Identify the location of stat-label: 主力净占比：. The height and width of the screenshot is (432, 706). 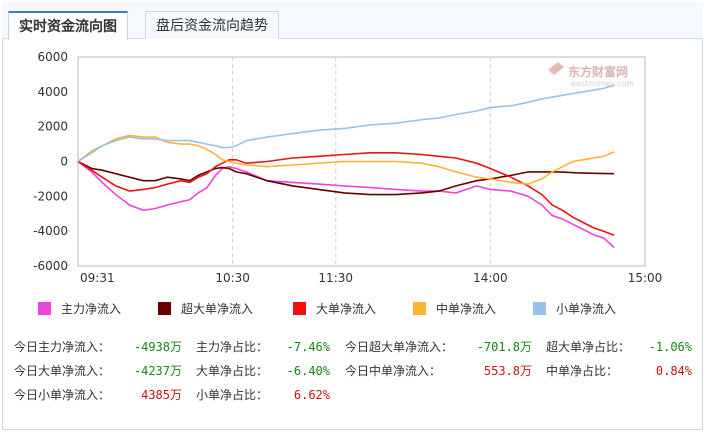
(232, 347).